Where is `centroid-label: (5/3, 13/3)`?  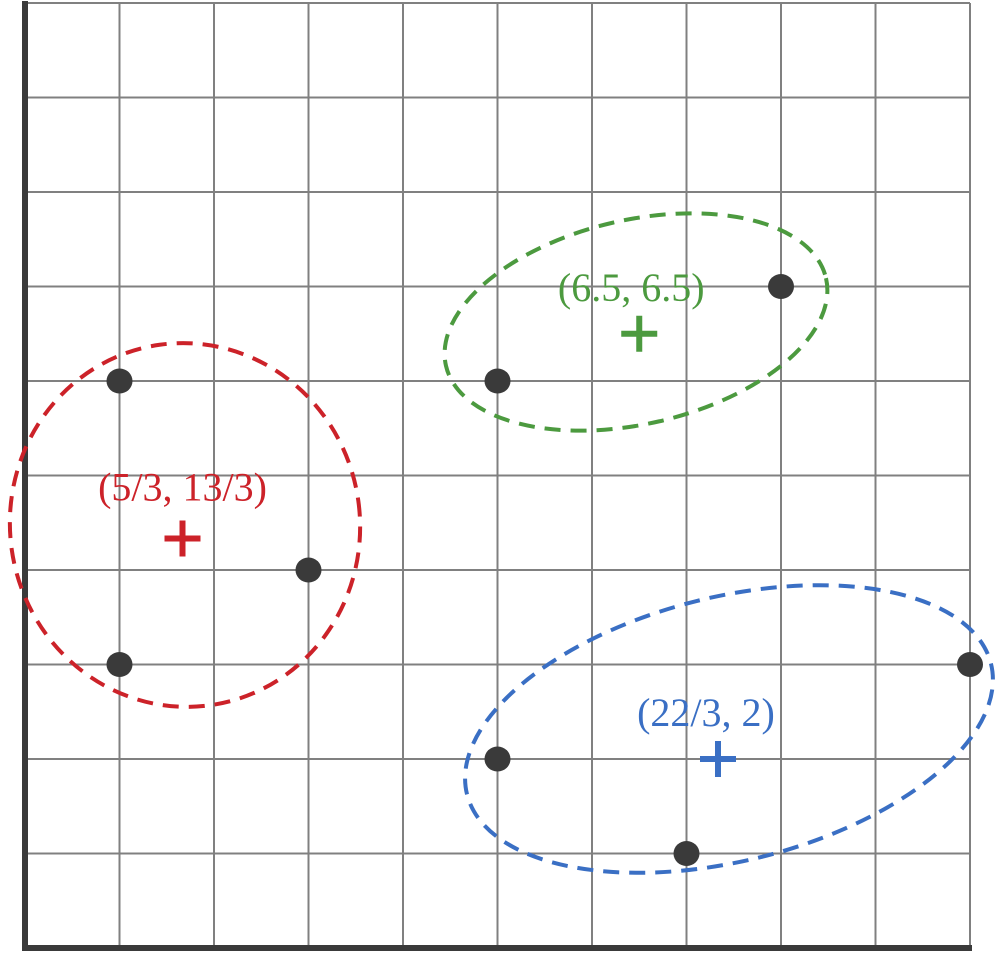 centroid-label: (5/3, 13/3) is located at coordinates (182, 487).